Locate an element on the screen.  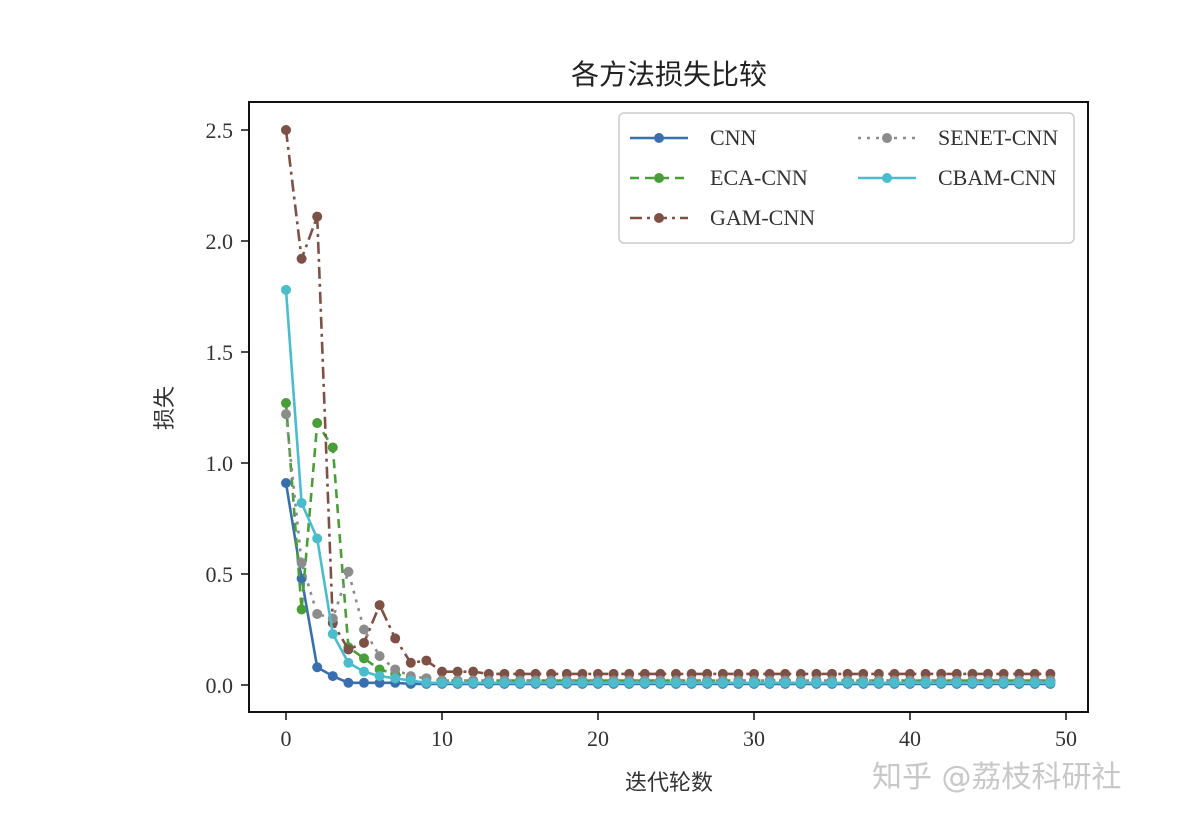
y-tick-label: 1.5 is located at coordinates (220, 352).